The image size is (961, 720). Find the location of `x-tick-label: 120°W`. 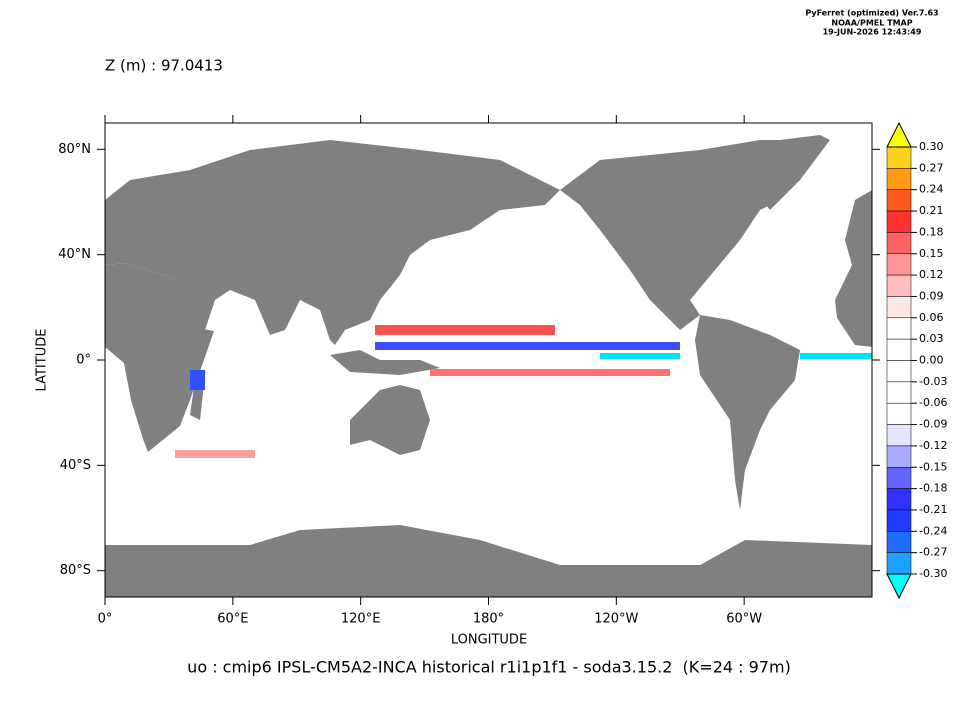

x-tick-label: 120°W is located at coordinates (616, 619).